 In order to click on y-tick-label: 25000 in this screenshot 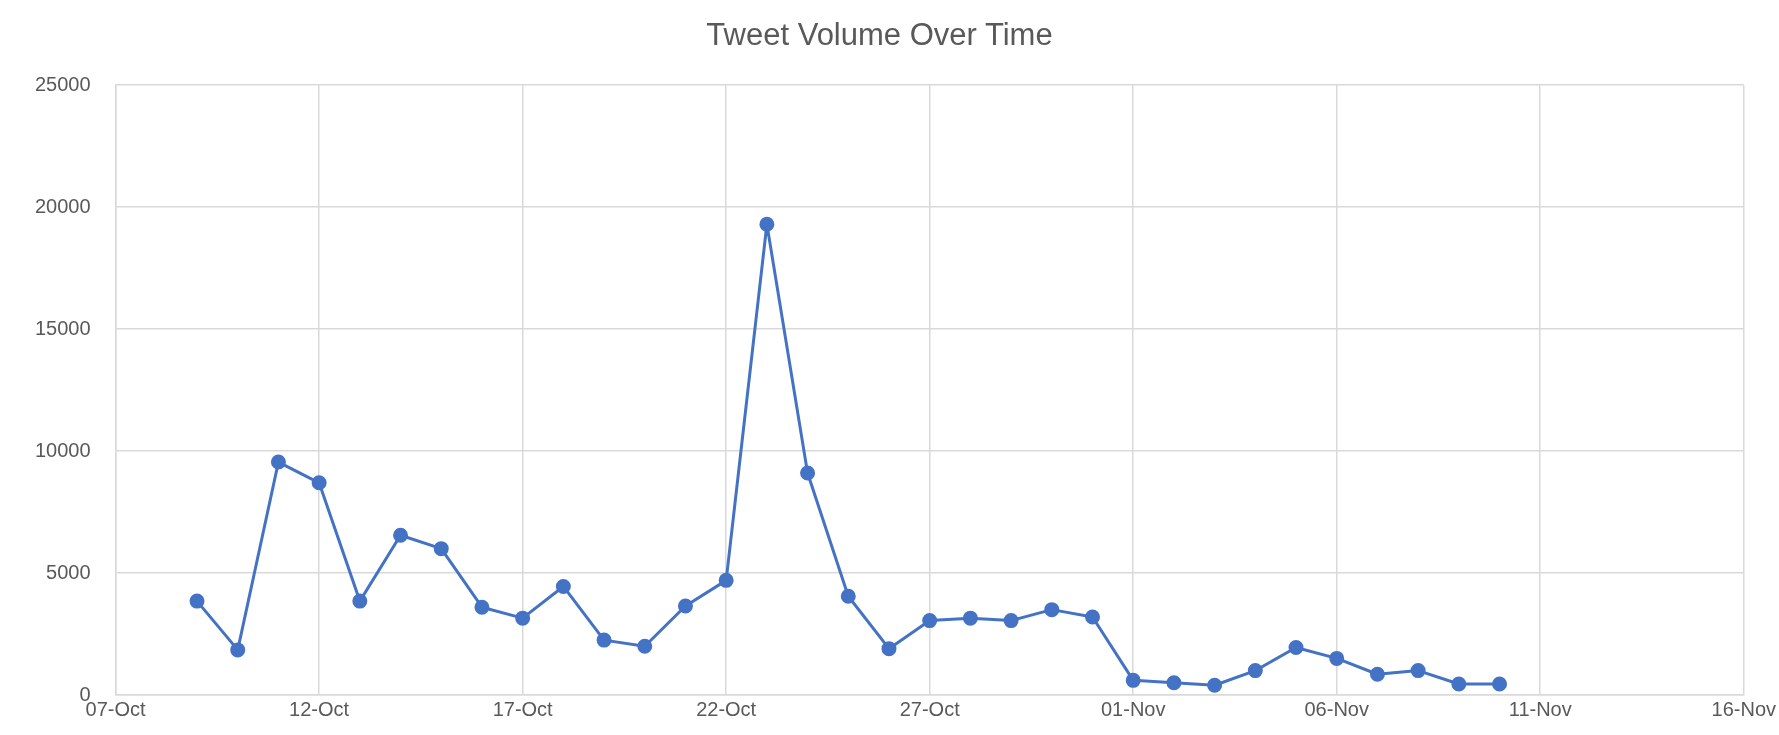, I will do `click(62, 83)`.